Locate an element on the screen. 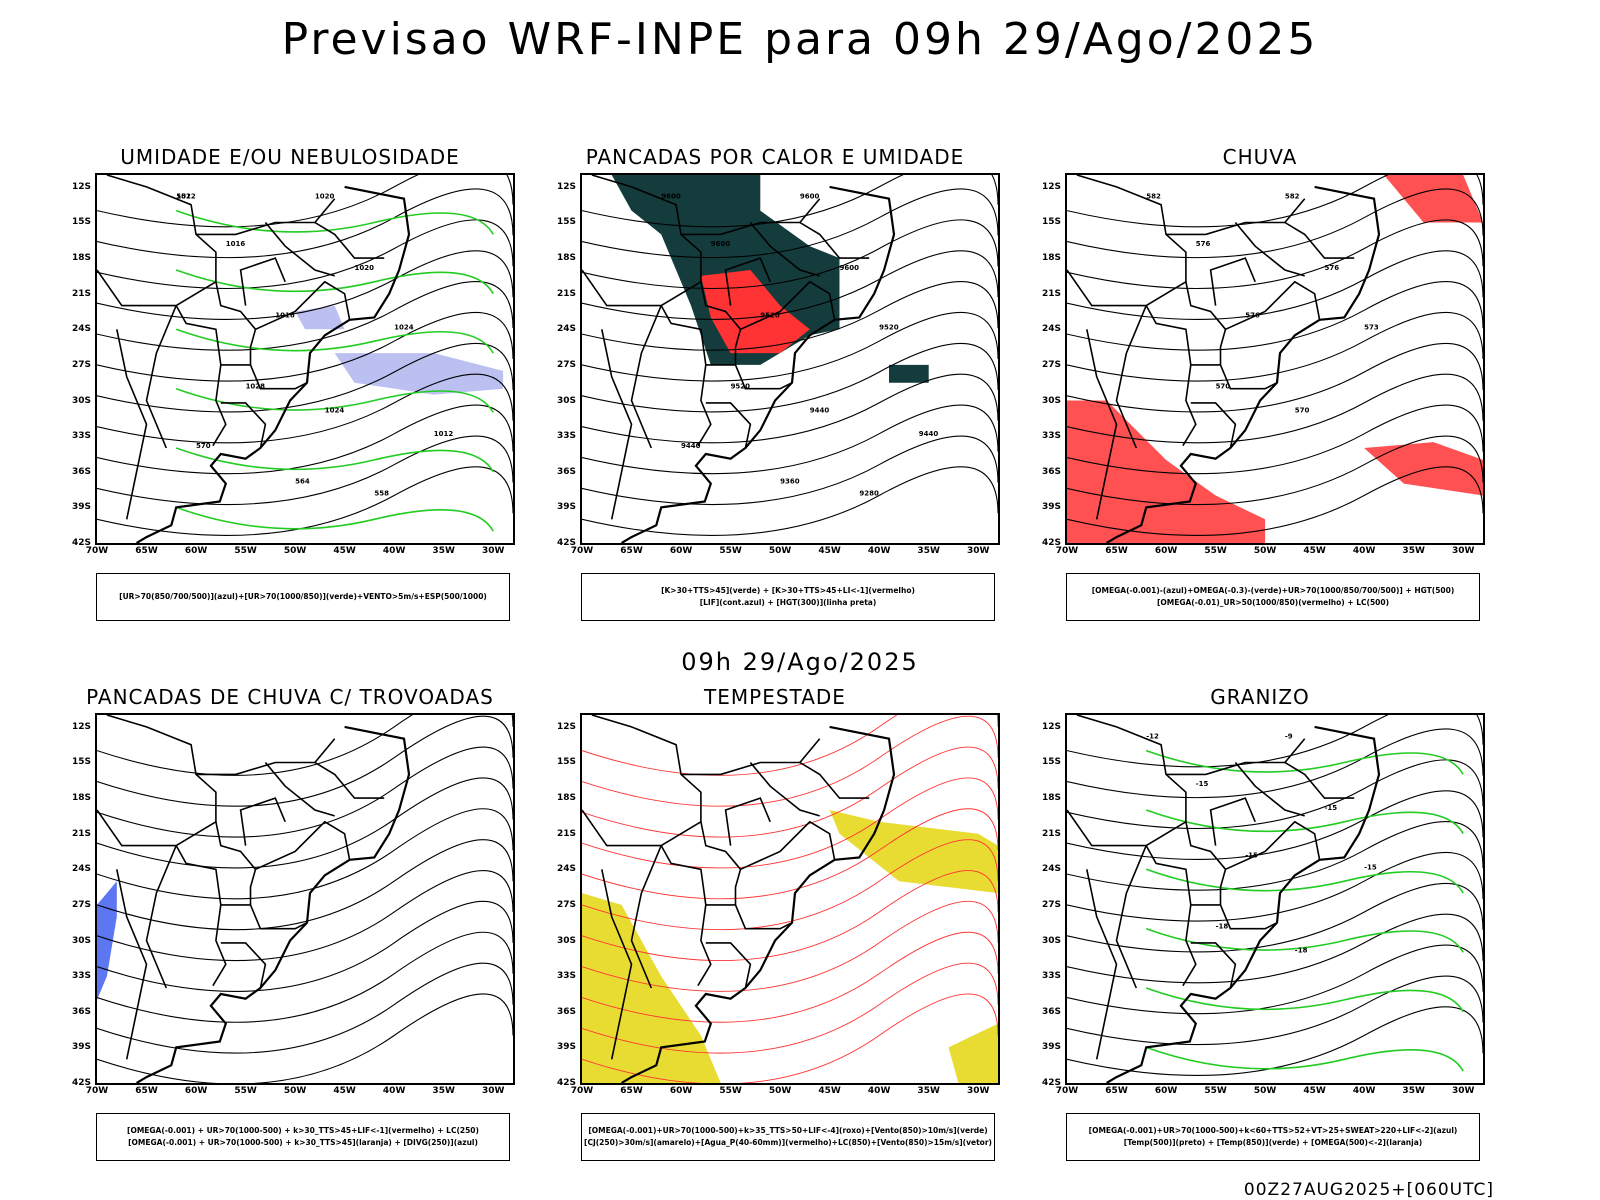 This screenshot has width=1600, height=1200. map-frame is located at coordinates (305, 899).